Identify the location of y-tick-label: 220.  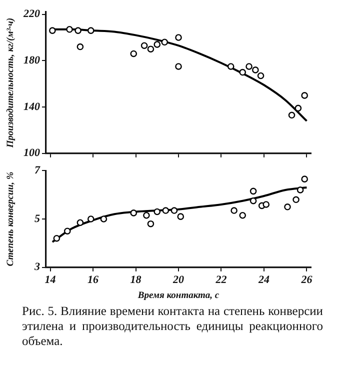
(31, 14).